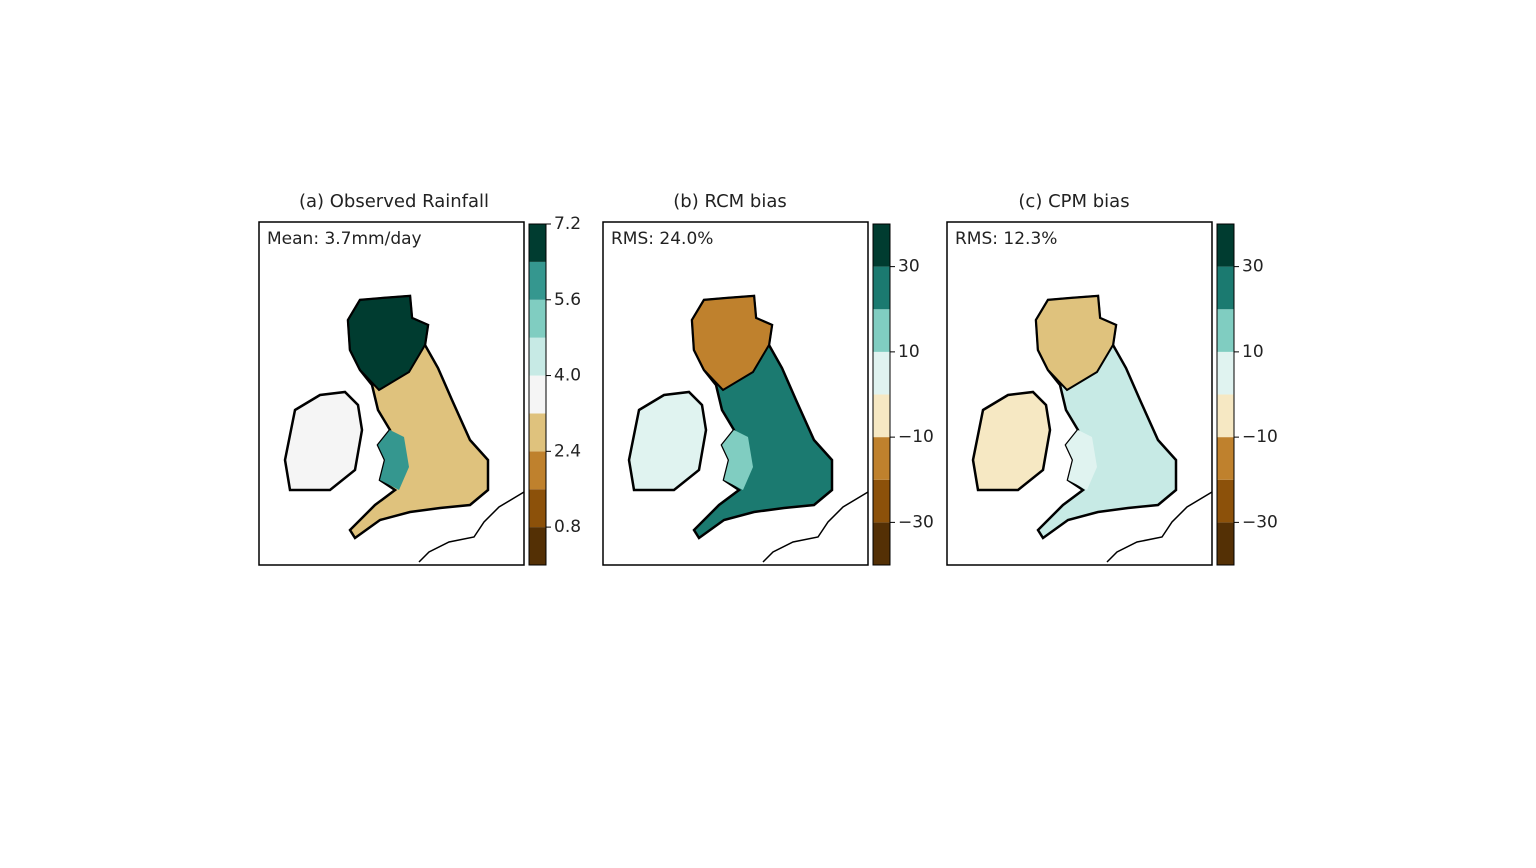 Image resolution: width=1536 pixels, height=868 pixels. I want to click on colorbar-tick-label: 4.0, so click(567, 376).